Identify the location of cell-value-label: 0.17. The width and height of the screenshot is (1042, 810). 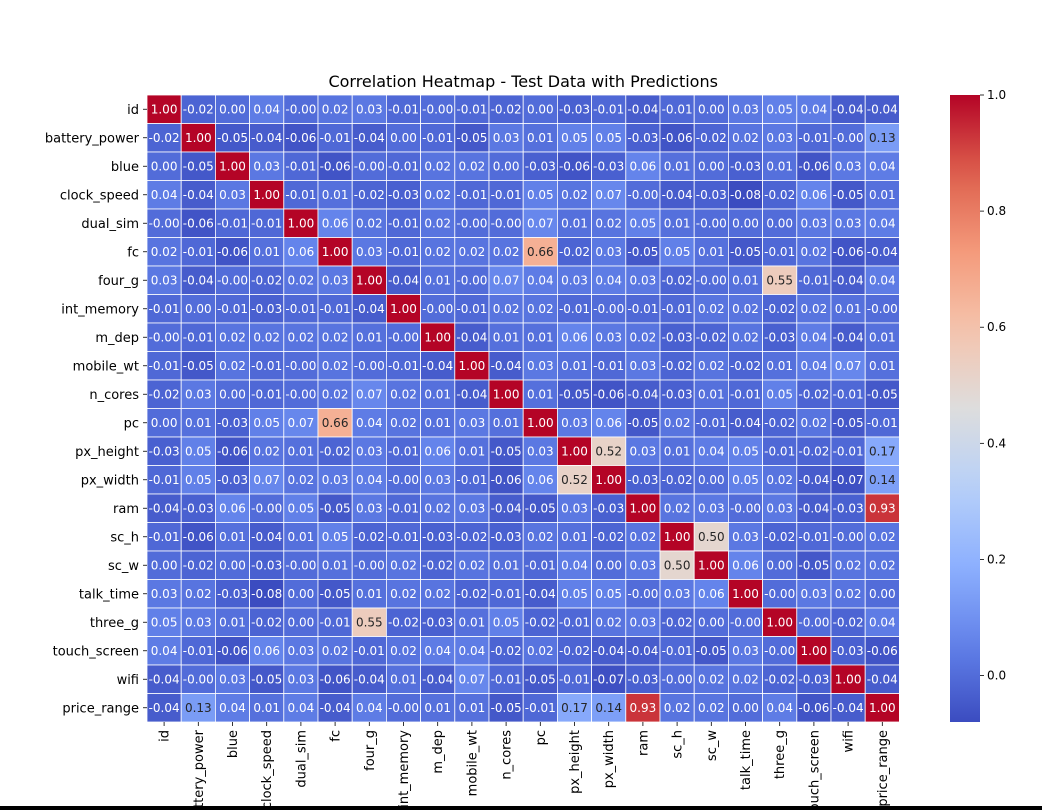
(574, 708).